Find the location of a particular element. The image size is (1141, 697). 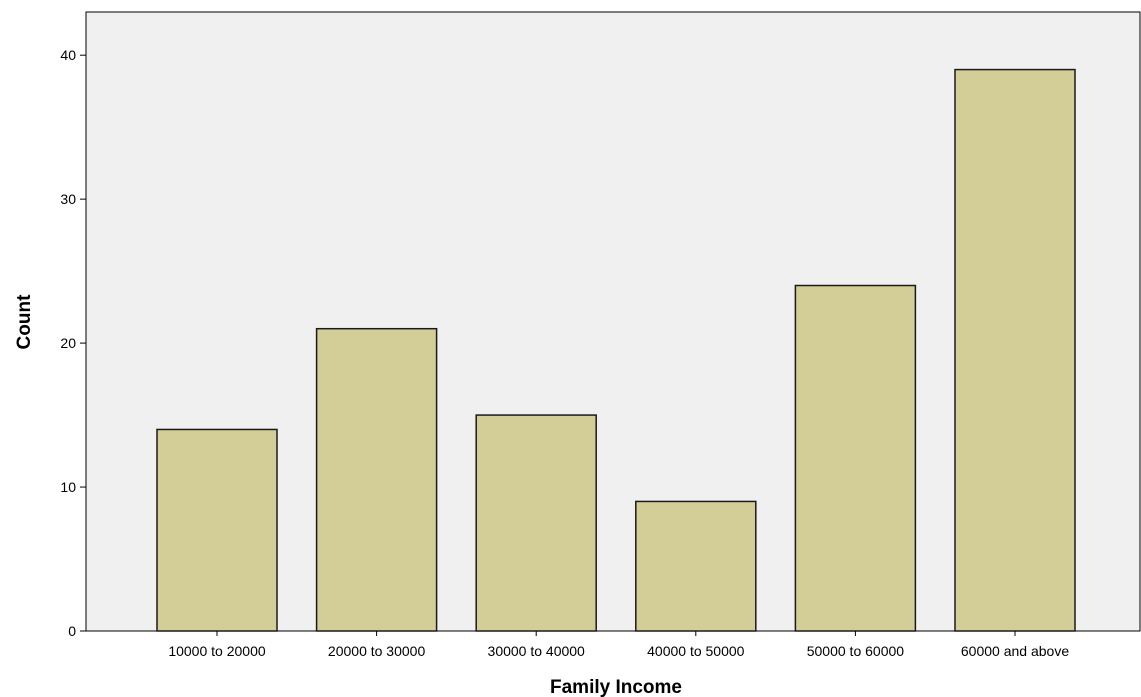

y-axis-ticks: 0 10 20 30 40 is located at coordinates (73, 343).